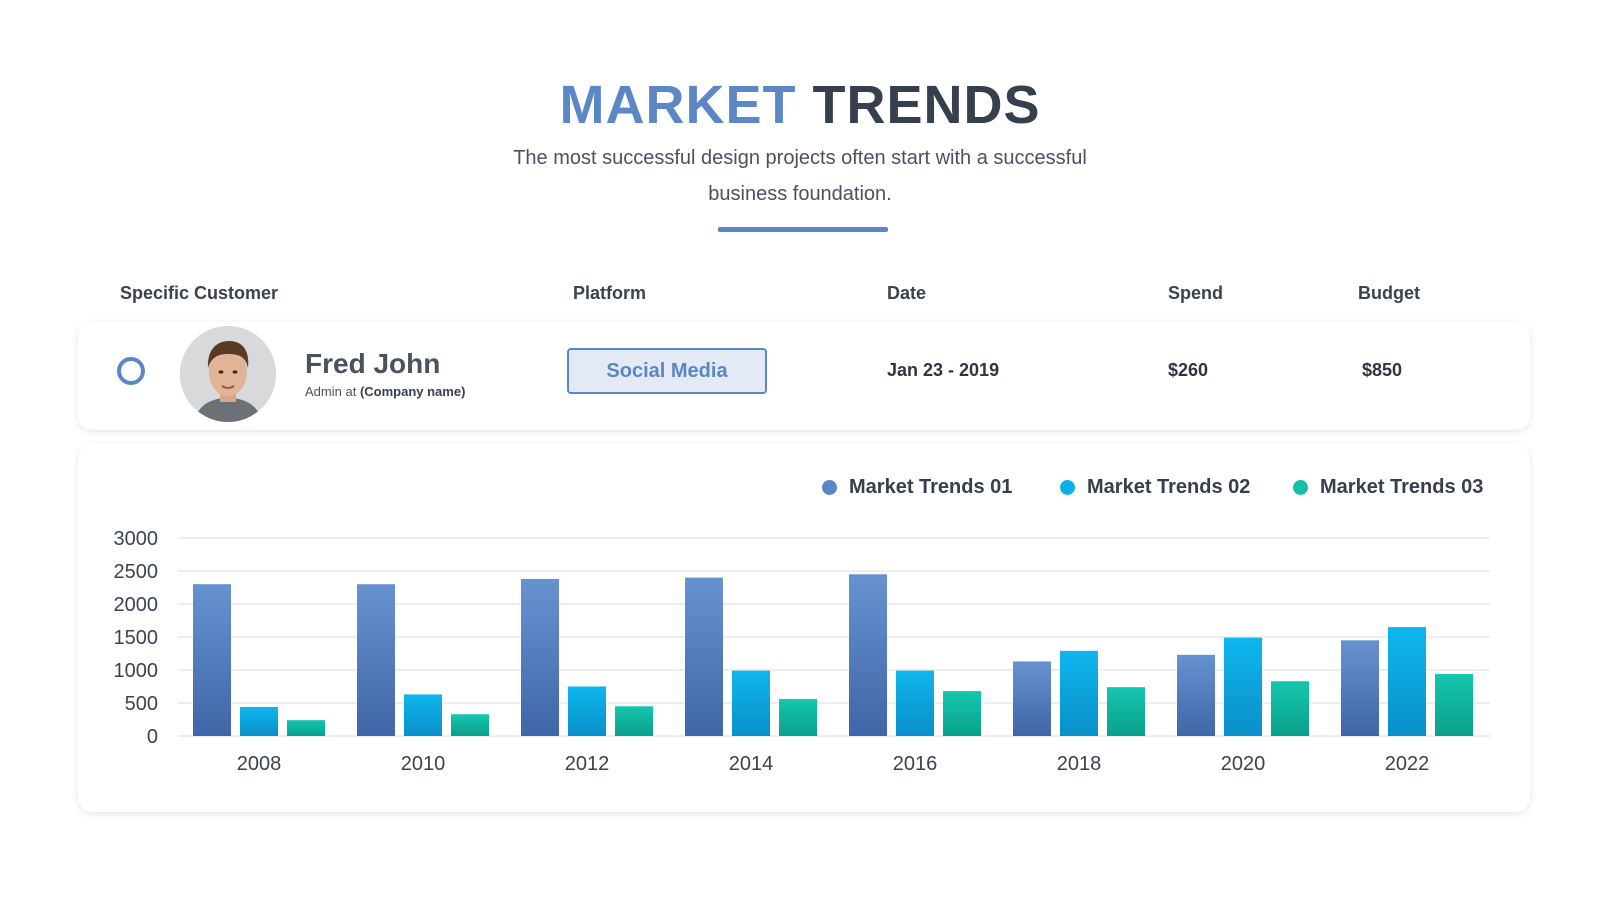 The width and height of the screenshot is (1600, 900). I want to click on customer-role: Admin at (Company name), so click(385, 391).